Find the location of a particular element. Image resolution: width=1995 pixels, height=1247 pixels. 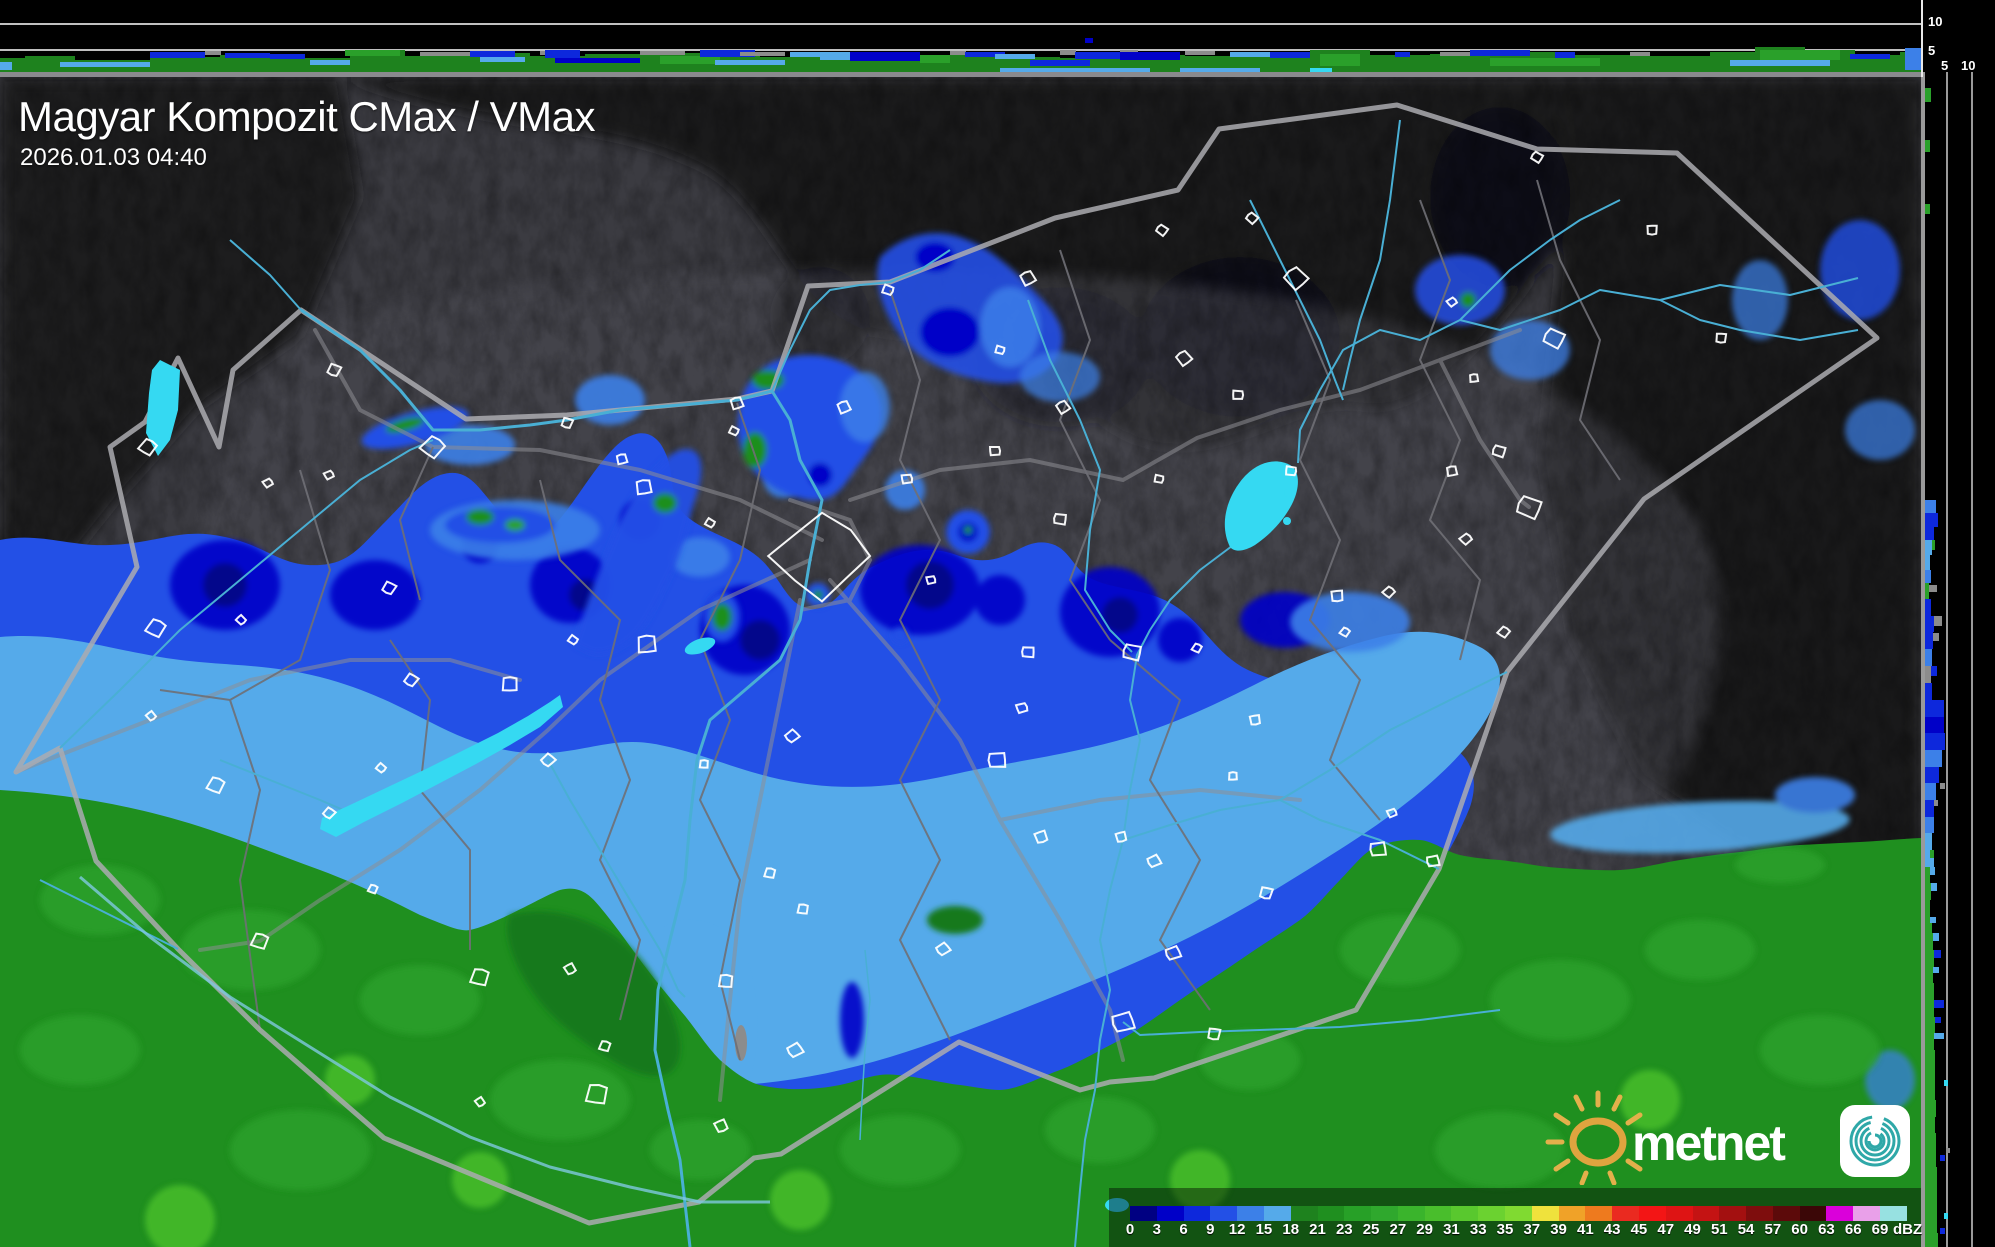

dbz-tick-label: 49 is located at coordinates (1692, 1229).